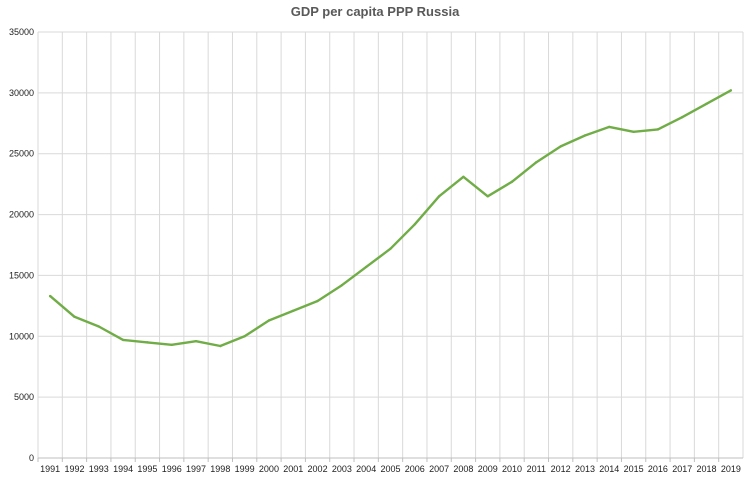 Image resolution: width=750 pixels, height=482 pixels. I want to click on chart-title: GDP per capita PPP Russia, so click(375, 11).